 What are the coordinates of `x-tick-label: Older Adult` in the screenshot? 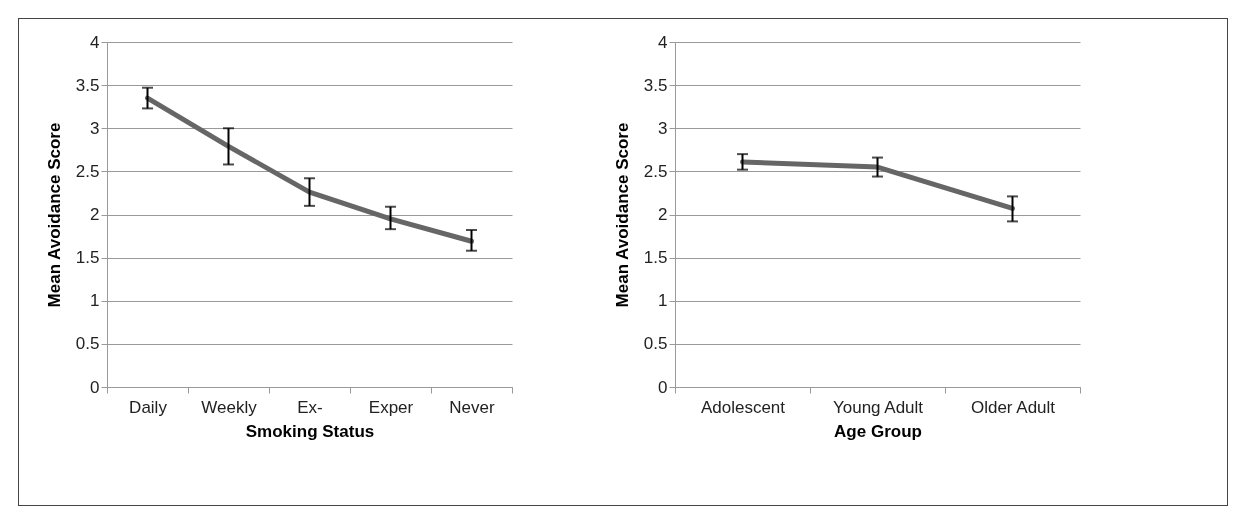 It's located at (1013, 407).